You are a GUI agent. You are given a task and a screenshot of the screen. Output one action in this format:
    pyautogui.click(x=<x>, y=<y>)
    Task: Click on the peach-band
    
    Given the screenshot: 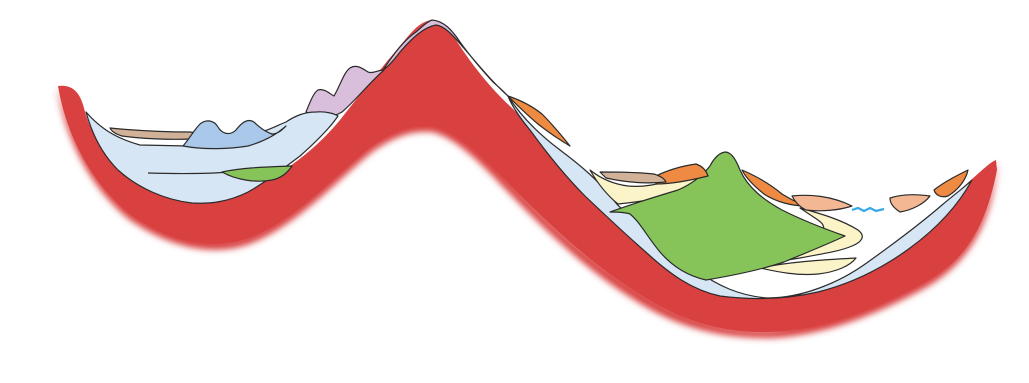 What is the action you would take?
    pyautogui.click(x=822, y=203)
    